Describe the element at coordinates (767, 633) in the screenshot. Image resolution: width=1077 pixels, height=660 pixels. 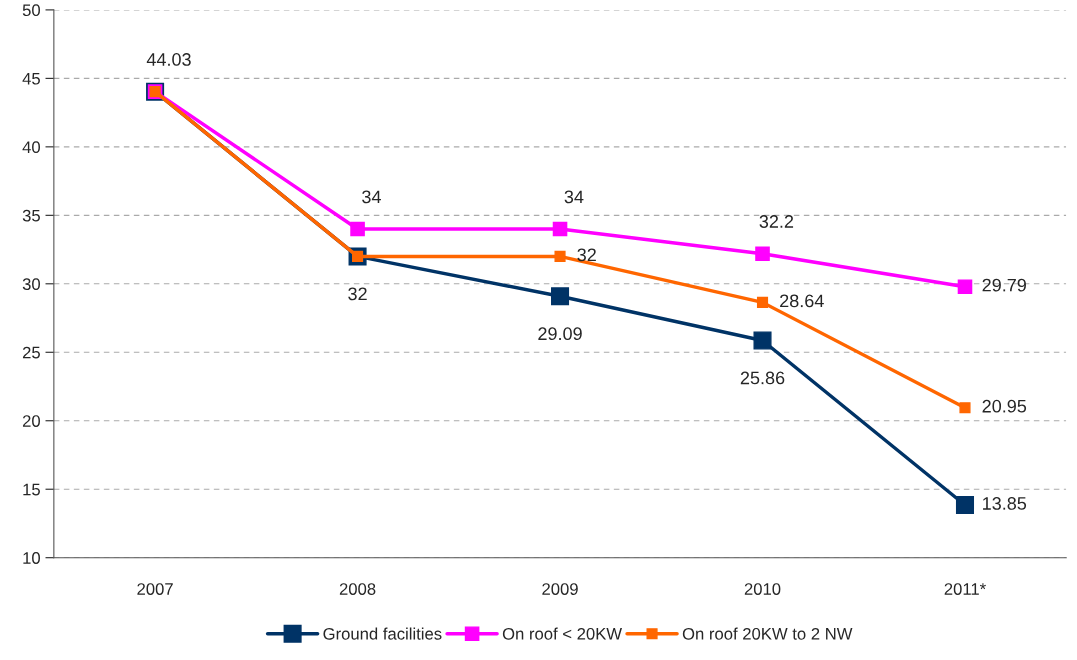
I see `legend-label: On roof 20KW to 2 NW` at that location.